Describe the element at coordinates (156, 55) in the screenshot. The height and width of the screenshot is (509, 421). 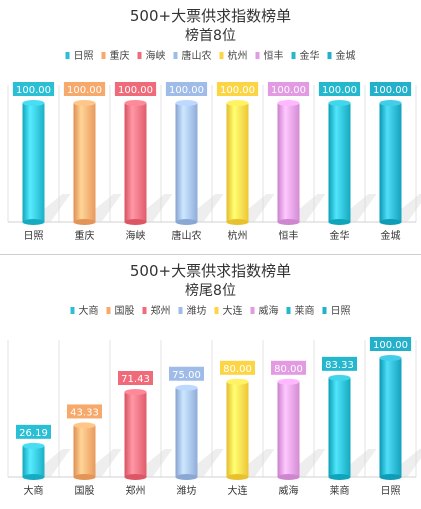
I see `legend-label: 海峡` at that location.